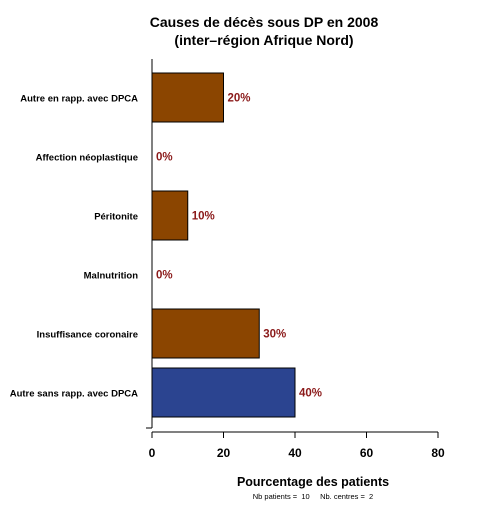 This screenshot has height=509, width=504. What do you see at coordinates (438, 453) in the screenshot?
I see `x-tick-label: 80` at bounding box center [438, 453].